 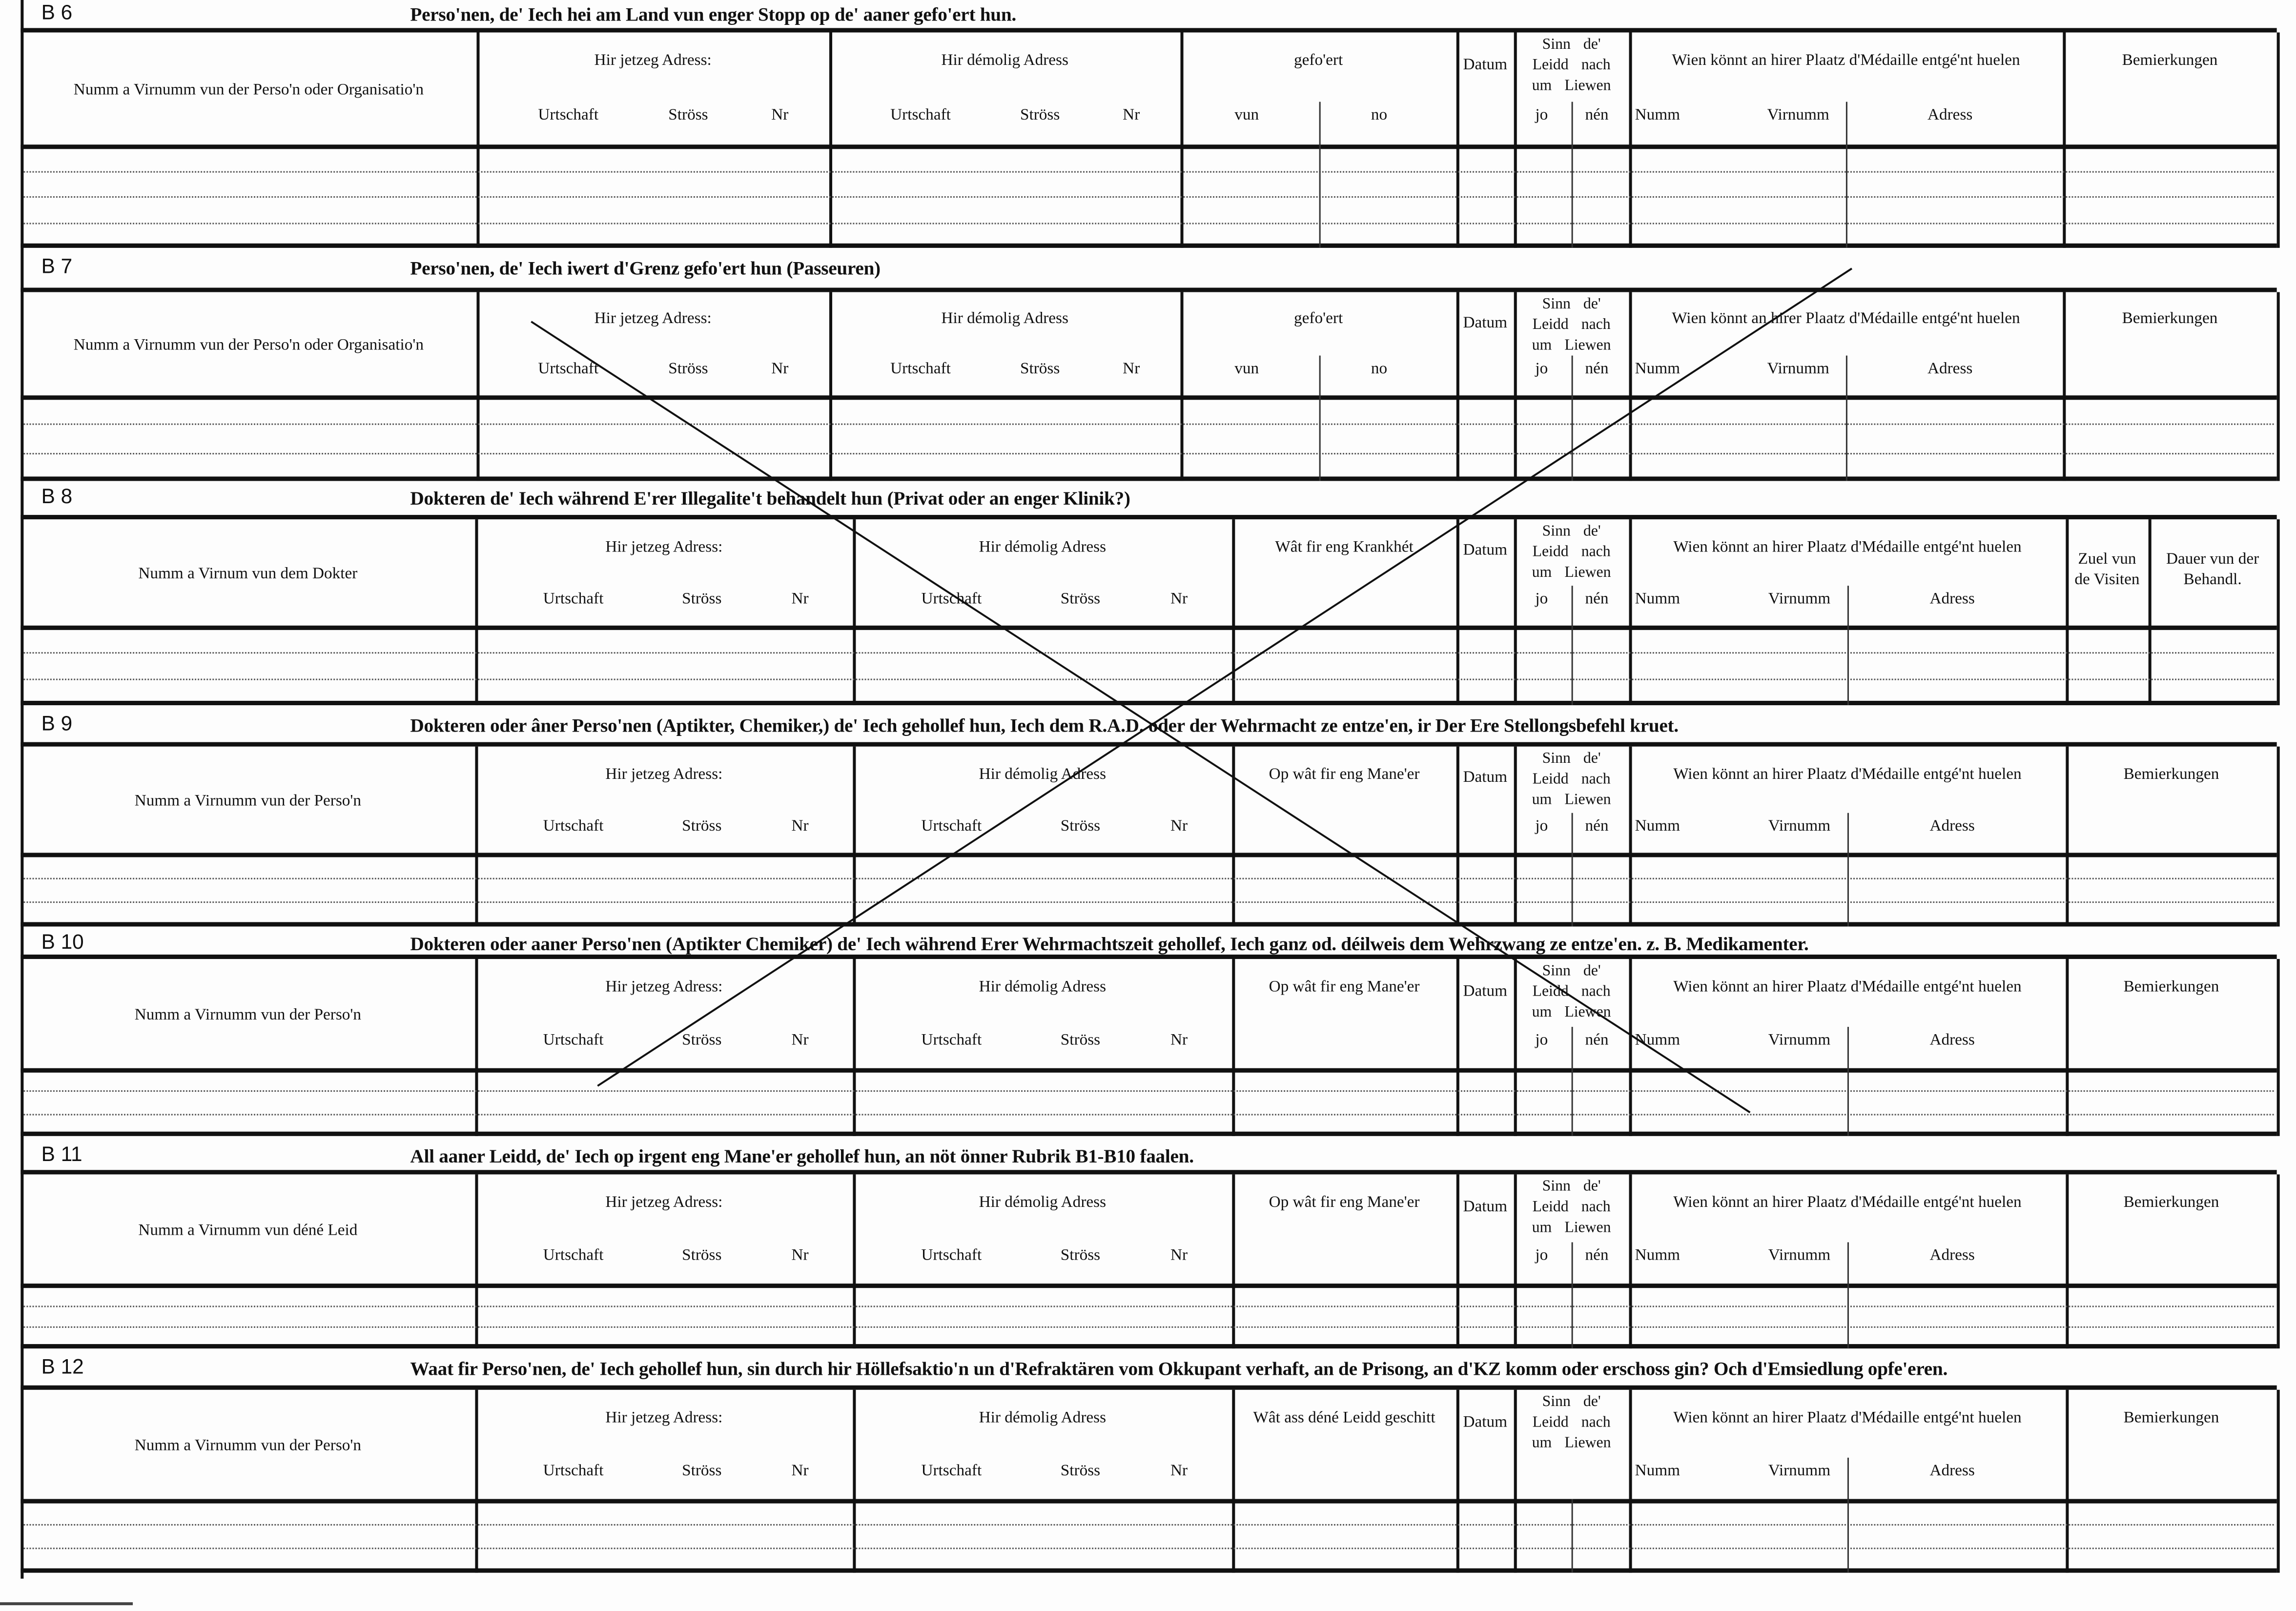 I want to click on section-code: B 6, so click(x=57, y=12).